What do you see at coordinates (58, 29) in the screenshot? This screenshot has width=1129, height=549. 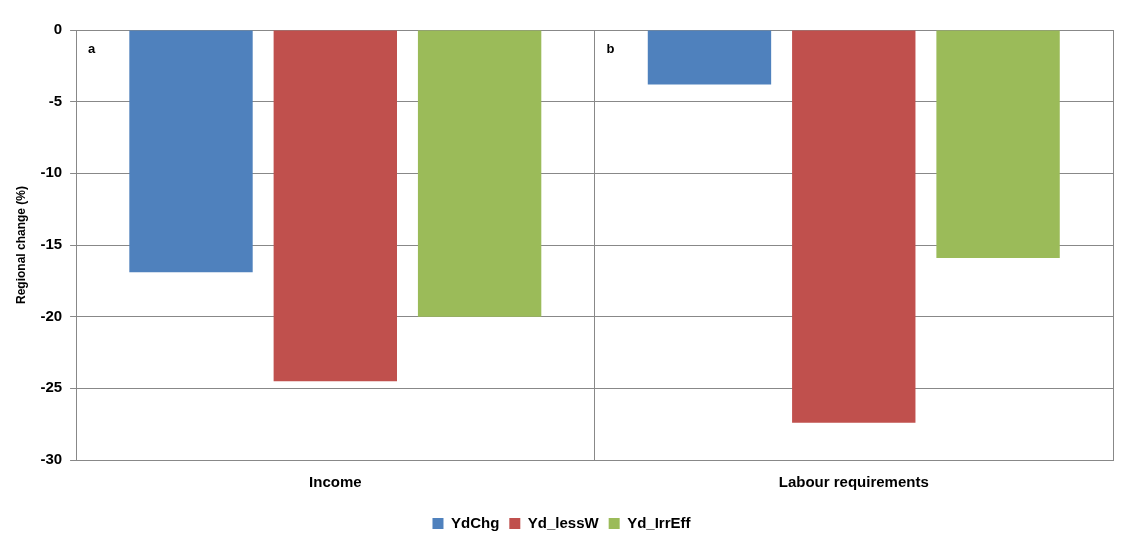 I see `y-tick-label: 0` at bounding box center [58, 29].